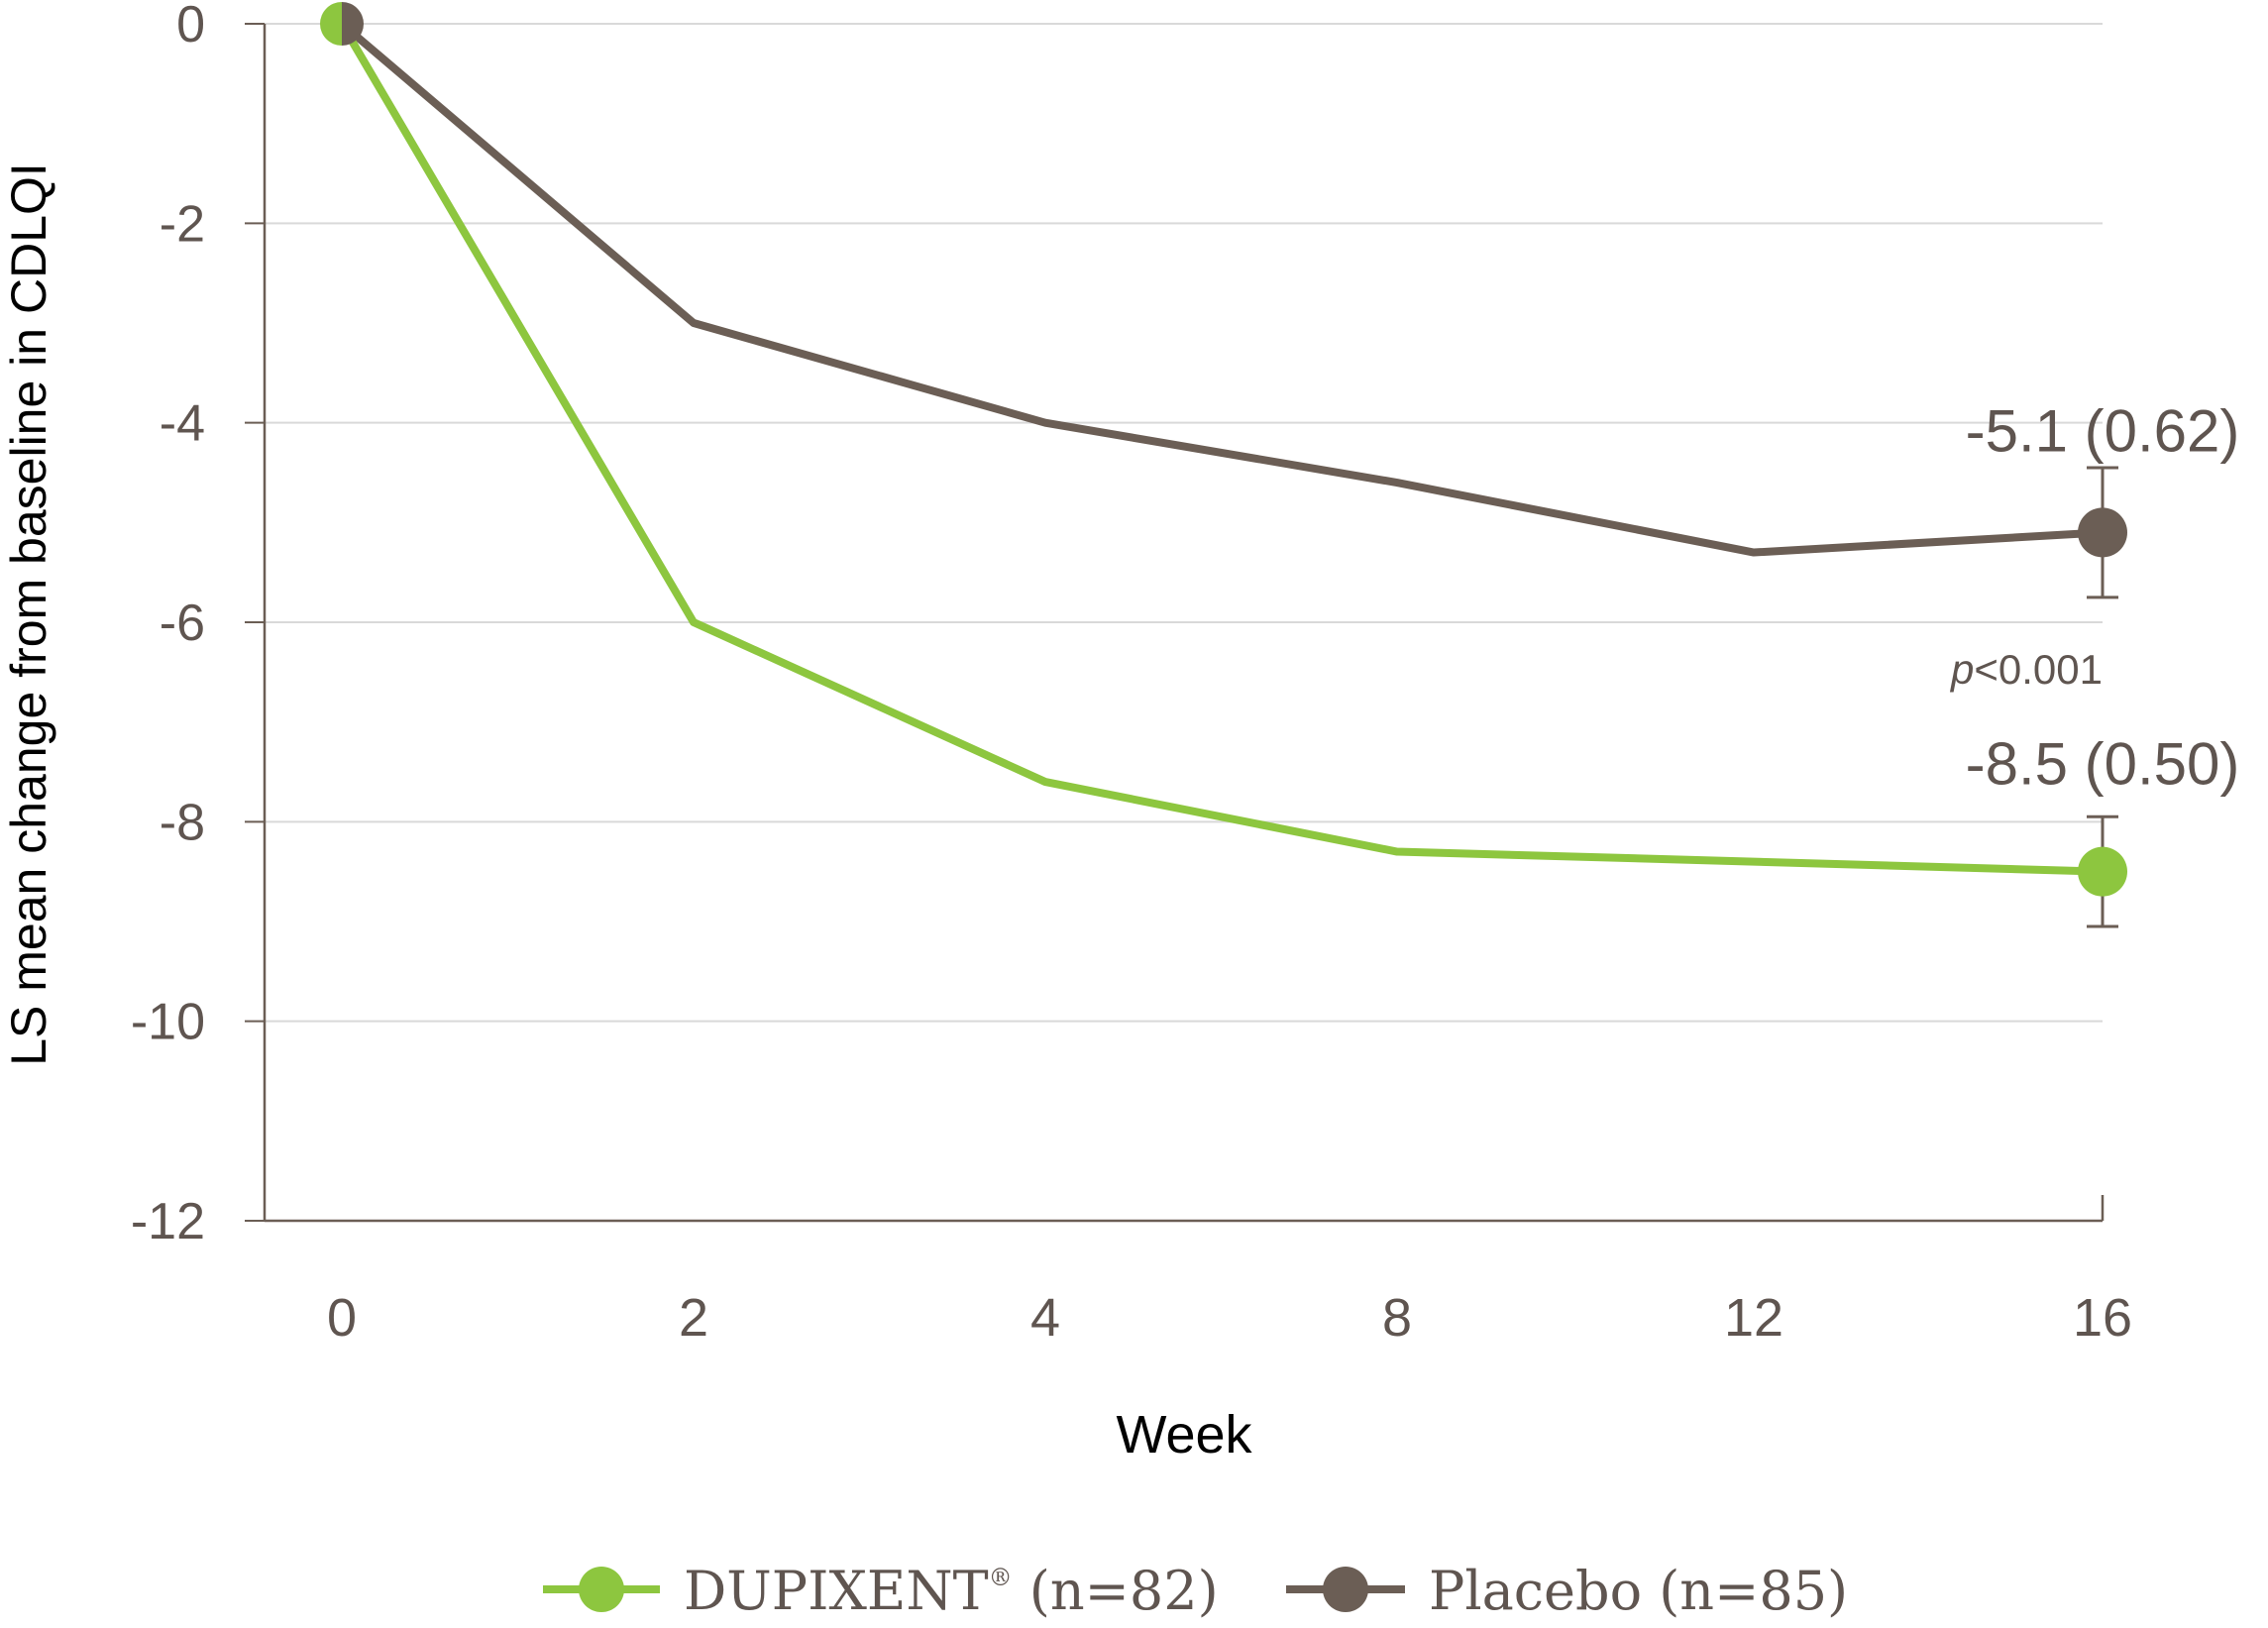 The height and width of the screenshot is (1628, 2268). Describe the element at coordinates (182, 224) in the screenshot. I see `y-tick-label: -2` at that location.